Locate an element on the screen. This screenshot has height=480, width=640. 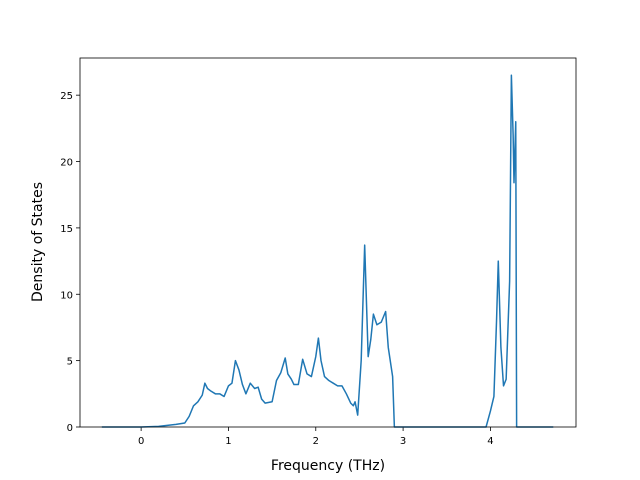
y-tick-label: 10 is located at coordinates (66, 295).